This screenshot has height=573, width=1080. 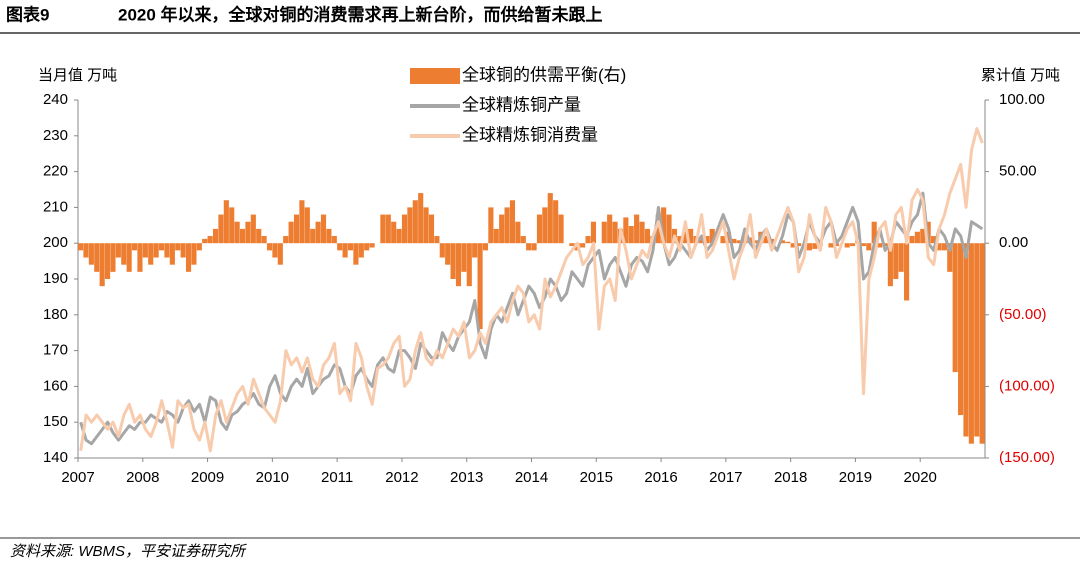 I want to click on y2-tick-label: (150.00), so click(x=1027, y=457).